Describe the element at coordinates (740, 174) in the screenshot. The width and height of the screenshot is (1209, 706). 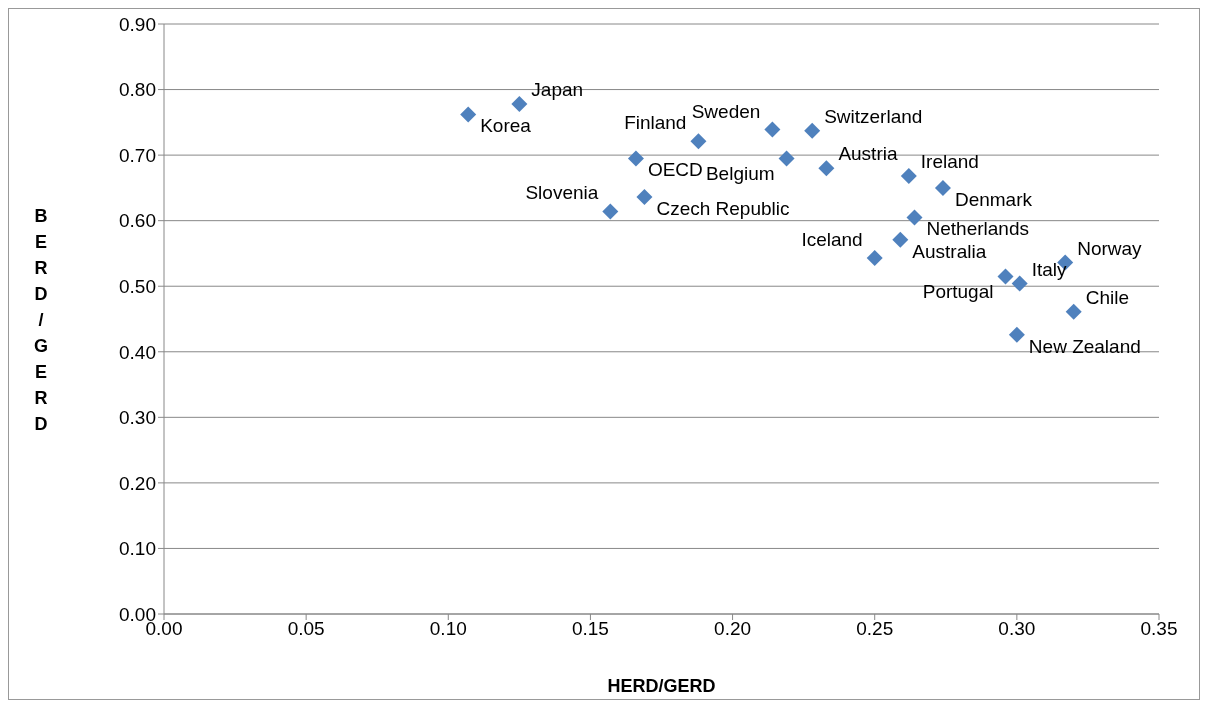
I see `annotation: Belgium` at that location.